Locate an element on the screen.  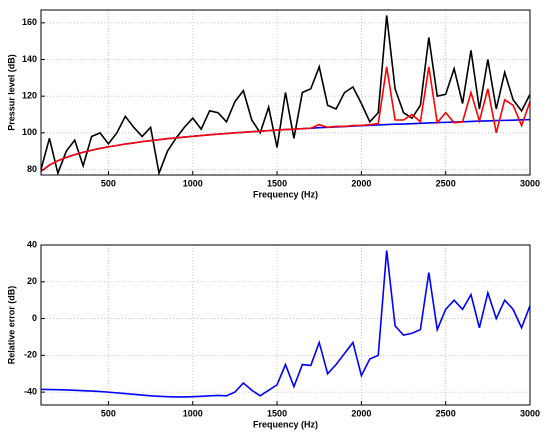
y-tick-label: 40 is located at coordinates (32, 244).